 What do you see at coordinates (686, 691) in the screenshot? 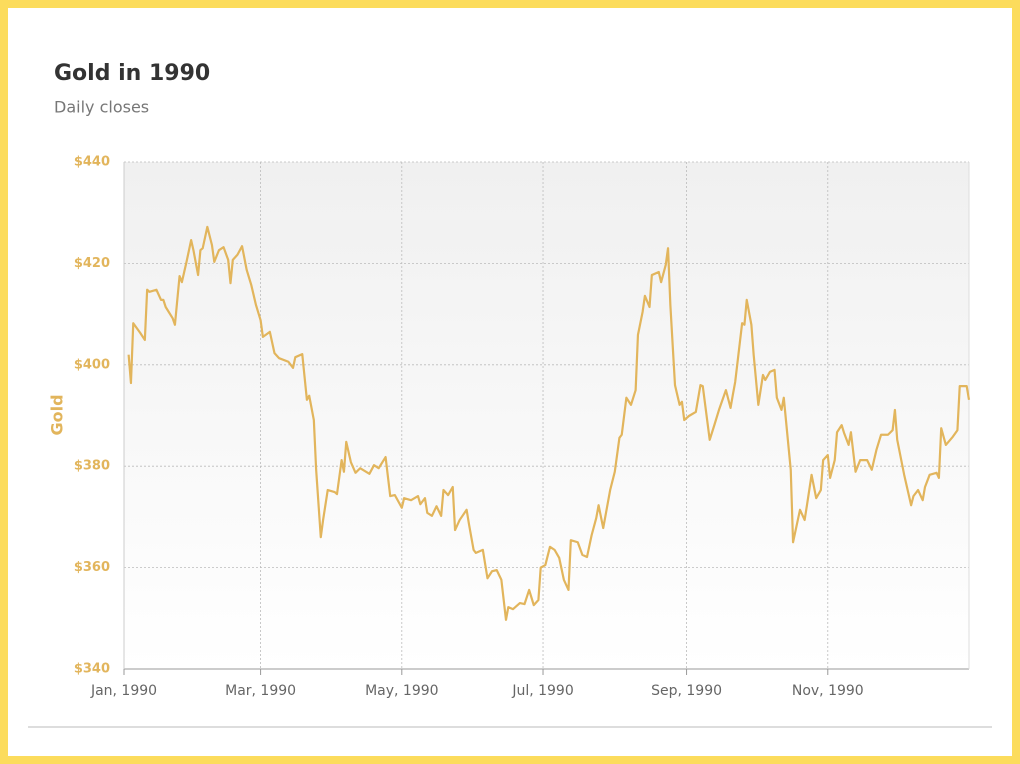
I see `x-tick-label: Sep, 1990` at bounding box center [686, 691].